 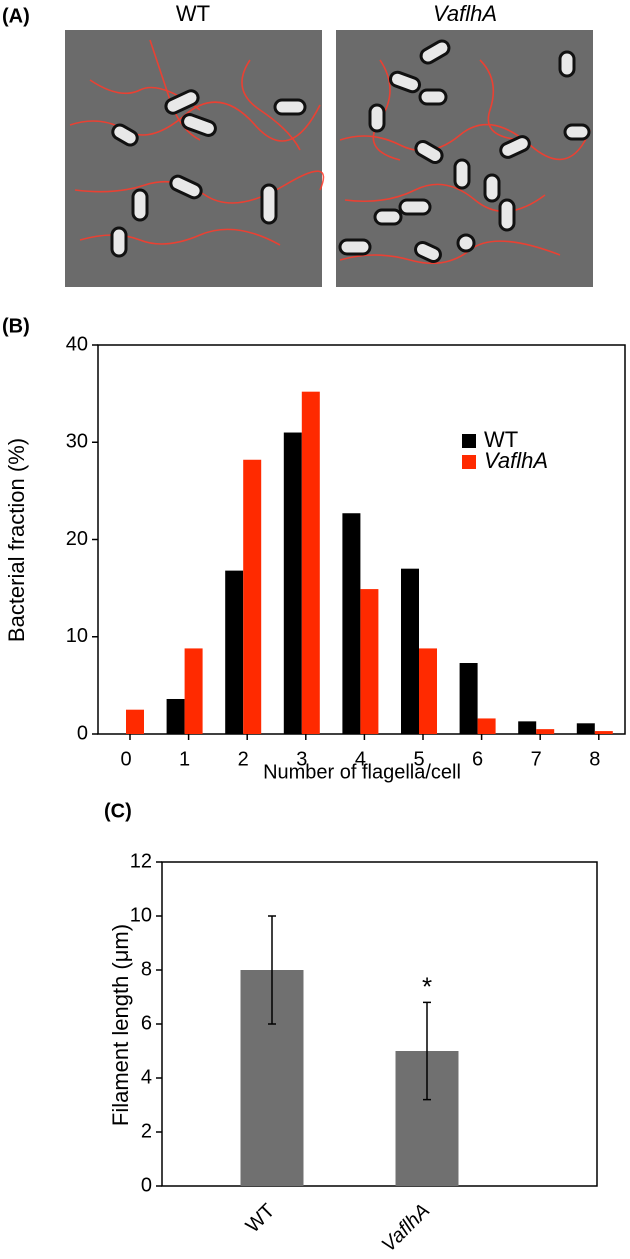 What do you see at coordinates (146, 1131) in the screenshot?
I see `y-tick-label: 2` at bounding box center [146, 1131].